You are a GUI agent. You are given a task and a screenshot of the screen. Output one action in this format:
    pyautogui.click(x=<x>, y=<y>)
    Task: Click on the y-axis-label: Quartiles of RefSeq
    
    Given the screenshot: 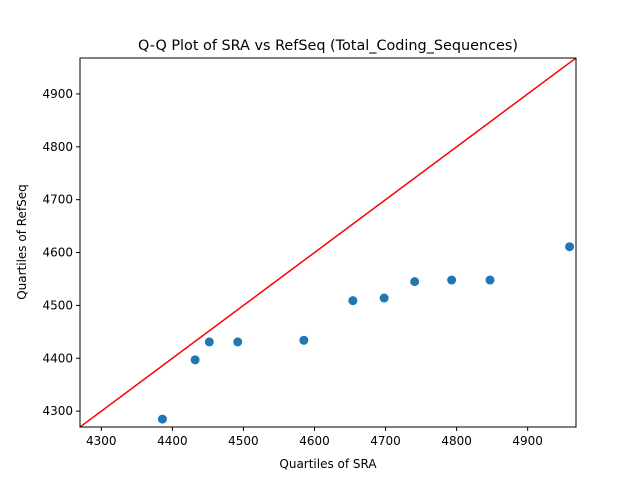 What is the action you would take?
    pyautogui.click(x=22, y=242)
    